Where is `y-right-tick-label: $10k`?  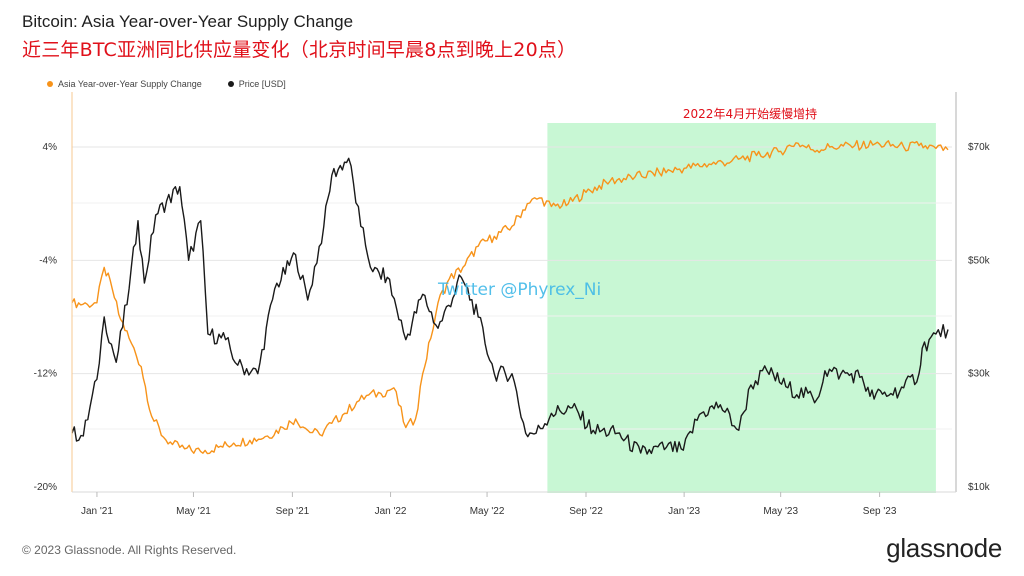
y-right-tick-label: $10k is located at coordinates (979, 487).